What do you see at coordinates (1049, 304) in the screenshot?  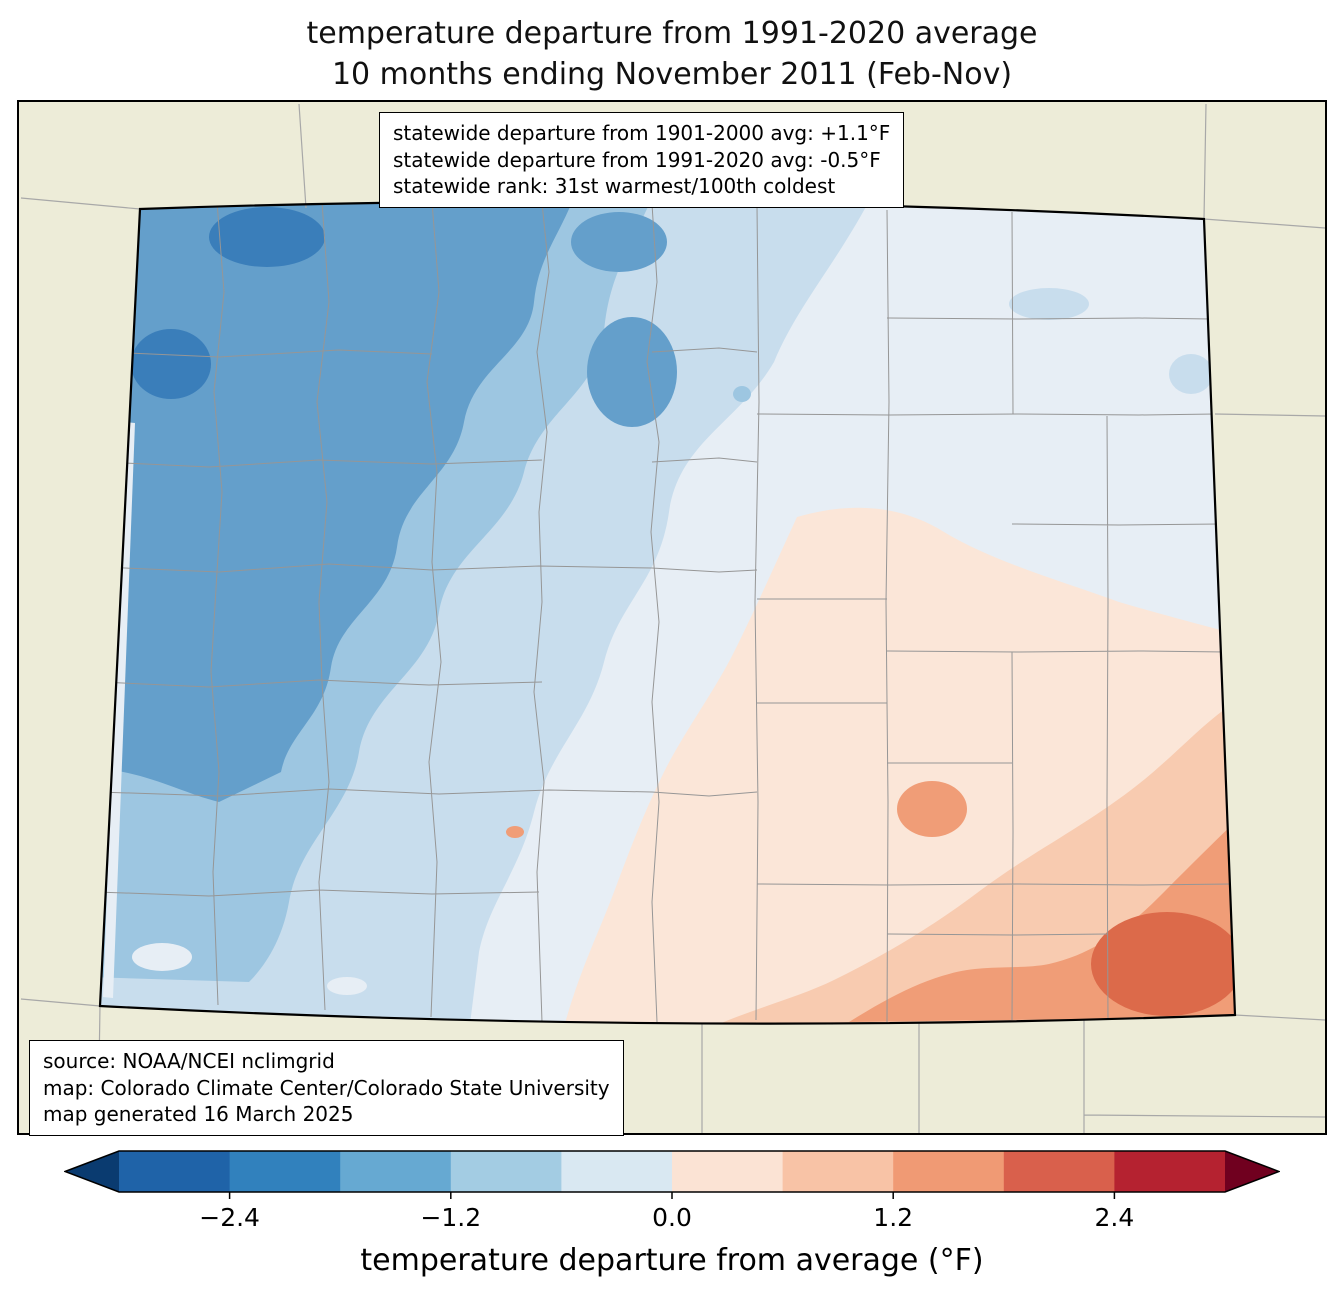 I see `temp-blob-blue-pale-northeast` at bounding box center [1049, 304].